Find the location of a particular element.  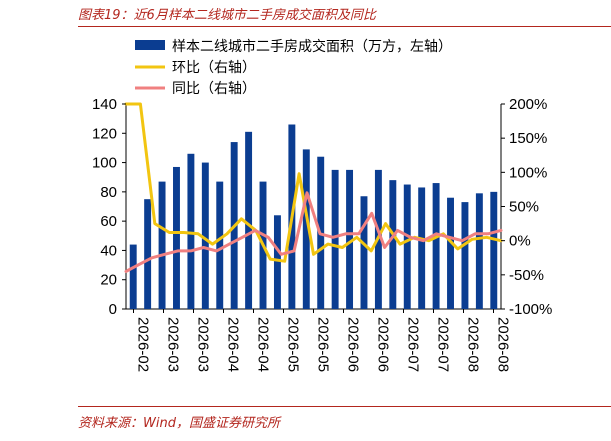

right-y-tick-label: 50% is located at coordinates (524, 207).